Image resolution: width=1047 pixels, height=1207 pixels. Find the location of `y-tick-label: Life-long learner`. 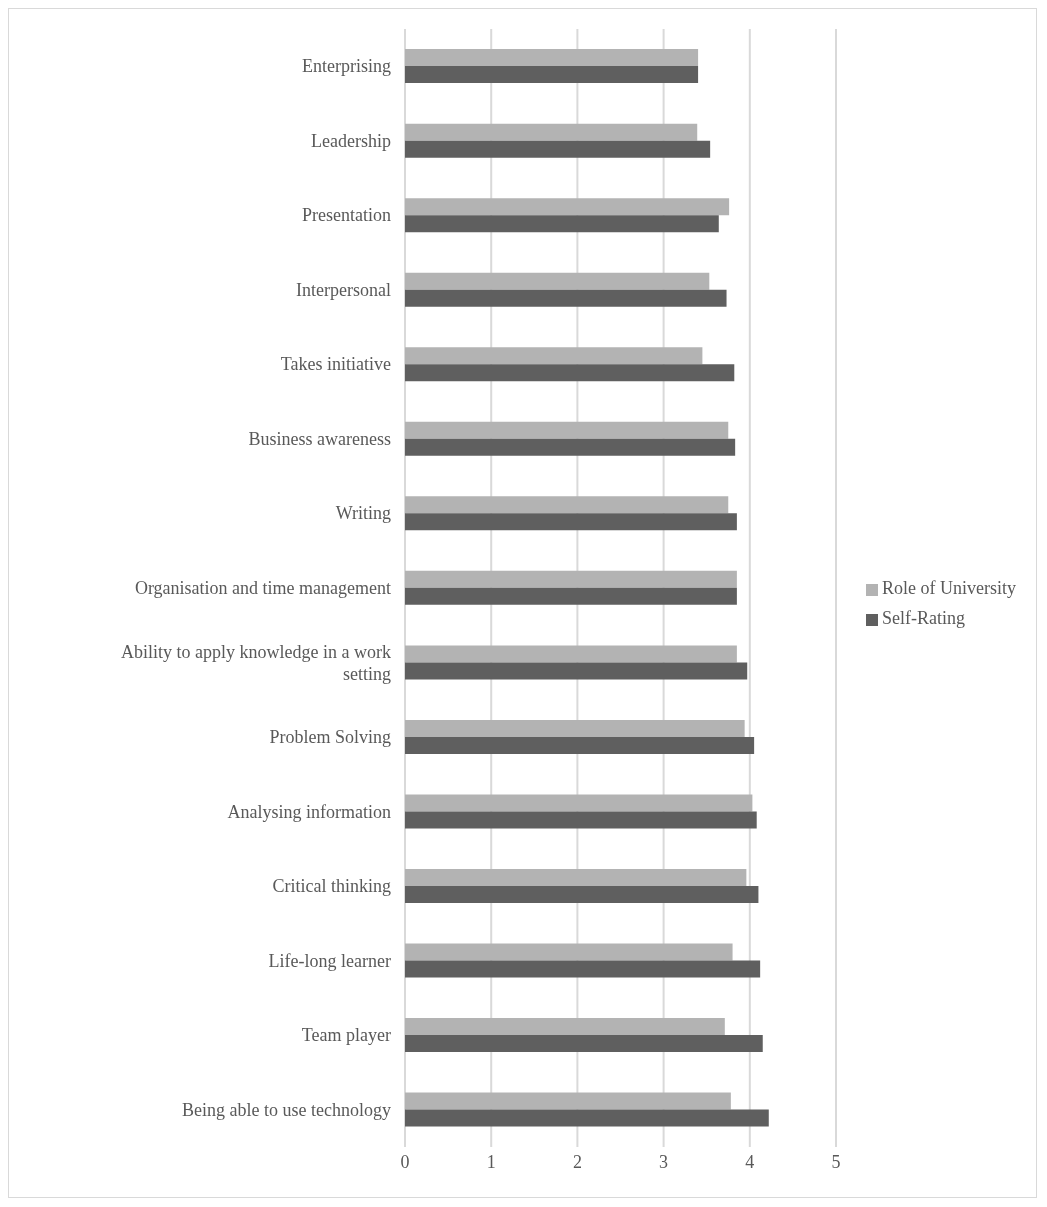

y-tick-label: Life-long learner is located at coordinates (329, 960).